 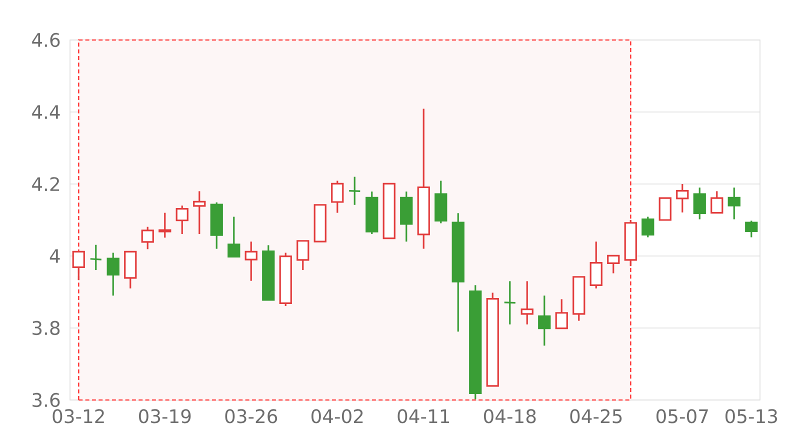 What do you see at coordinates (46, 328) in the screenshot?
I see `y-tick-label: 3.8` at bounding box center [46, 328].